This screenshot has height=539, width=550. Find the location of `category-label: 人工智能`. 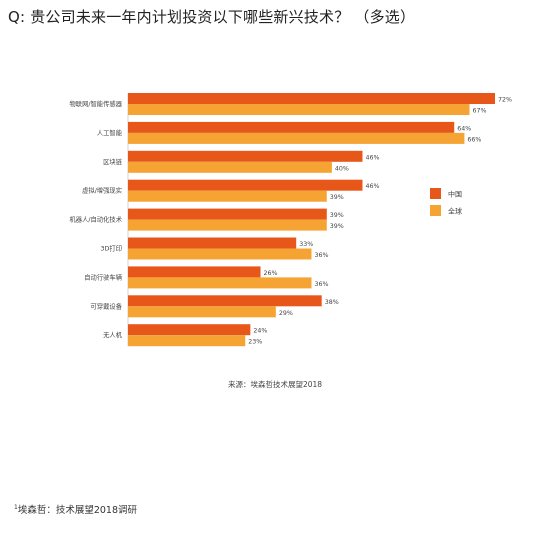

category-label: 人工智能 is located at coordinates (110, 132).